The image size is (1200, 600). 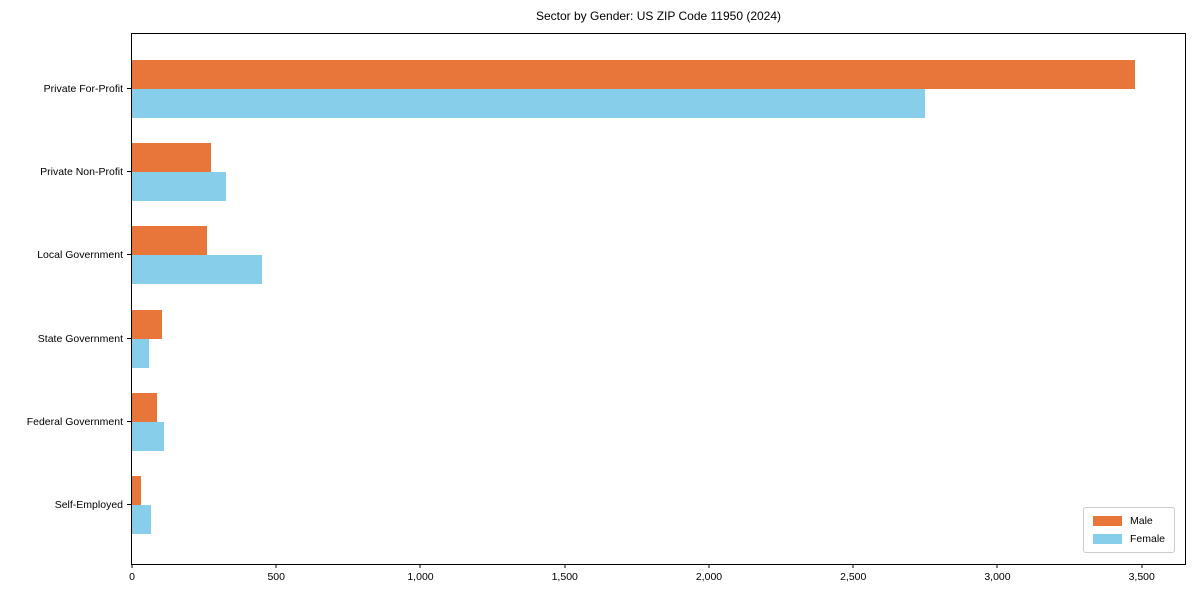 I want to click on x-tick-label: 500, so click(x=276, y=577).